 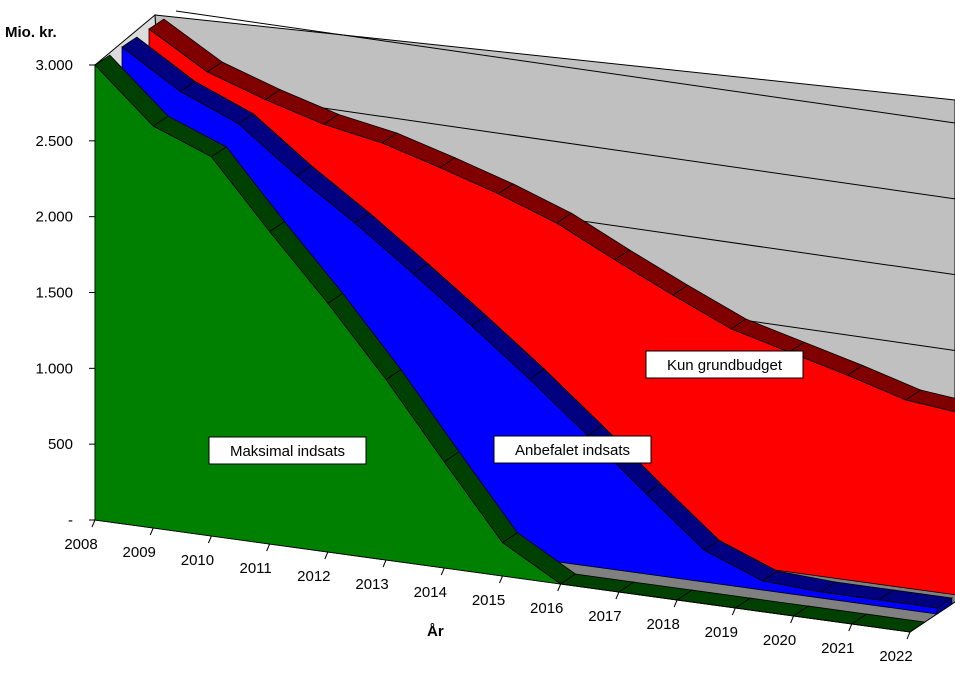 What do you see at coordinates (313, 576) in the screenshot?
I see `x-tick-label: 2012` at bounding box center [313, 576].